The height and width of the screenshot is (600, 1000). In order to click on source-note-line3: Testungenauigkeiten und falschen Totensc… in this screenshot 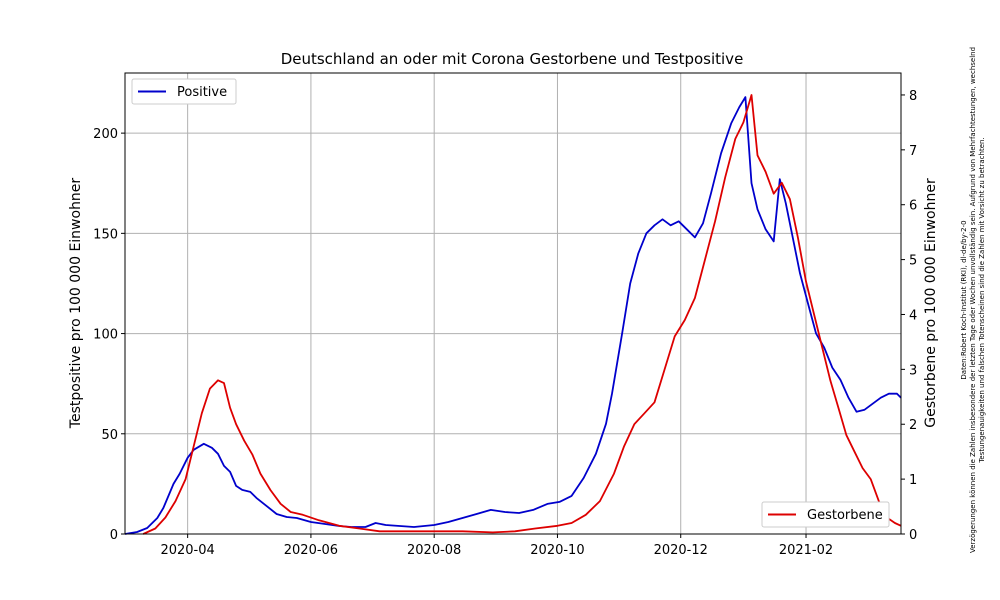, I will do `click(982, 300)`.